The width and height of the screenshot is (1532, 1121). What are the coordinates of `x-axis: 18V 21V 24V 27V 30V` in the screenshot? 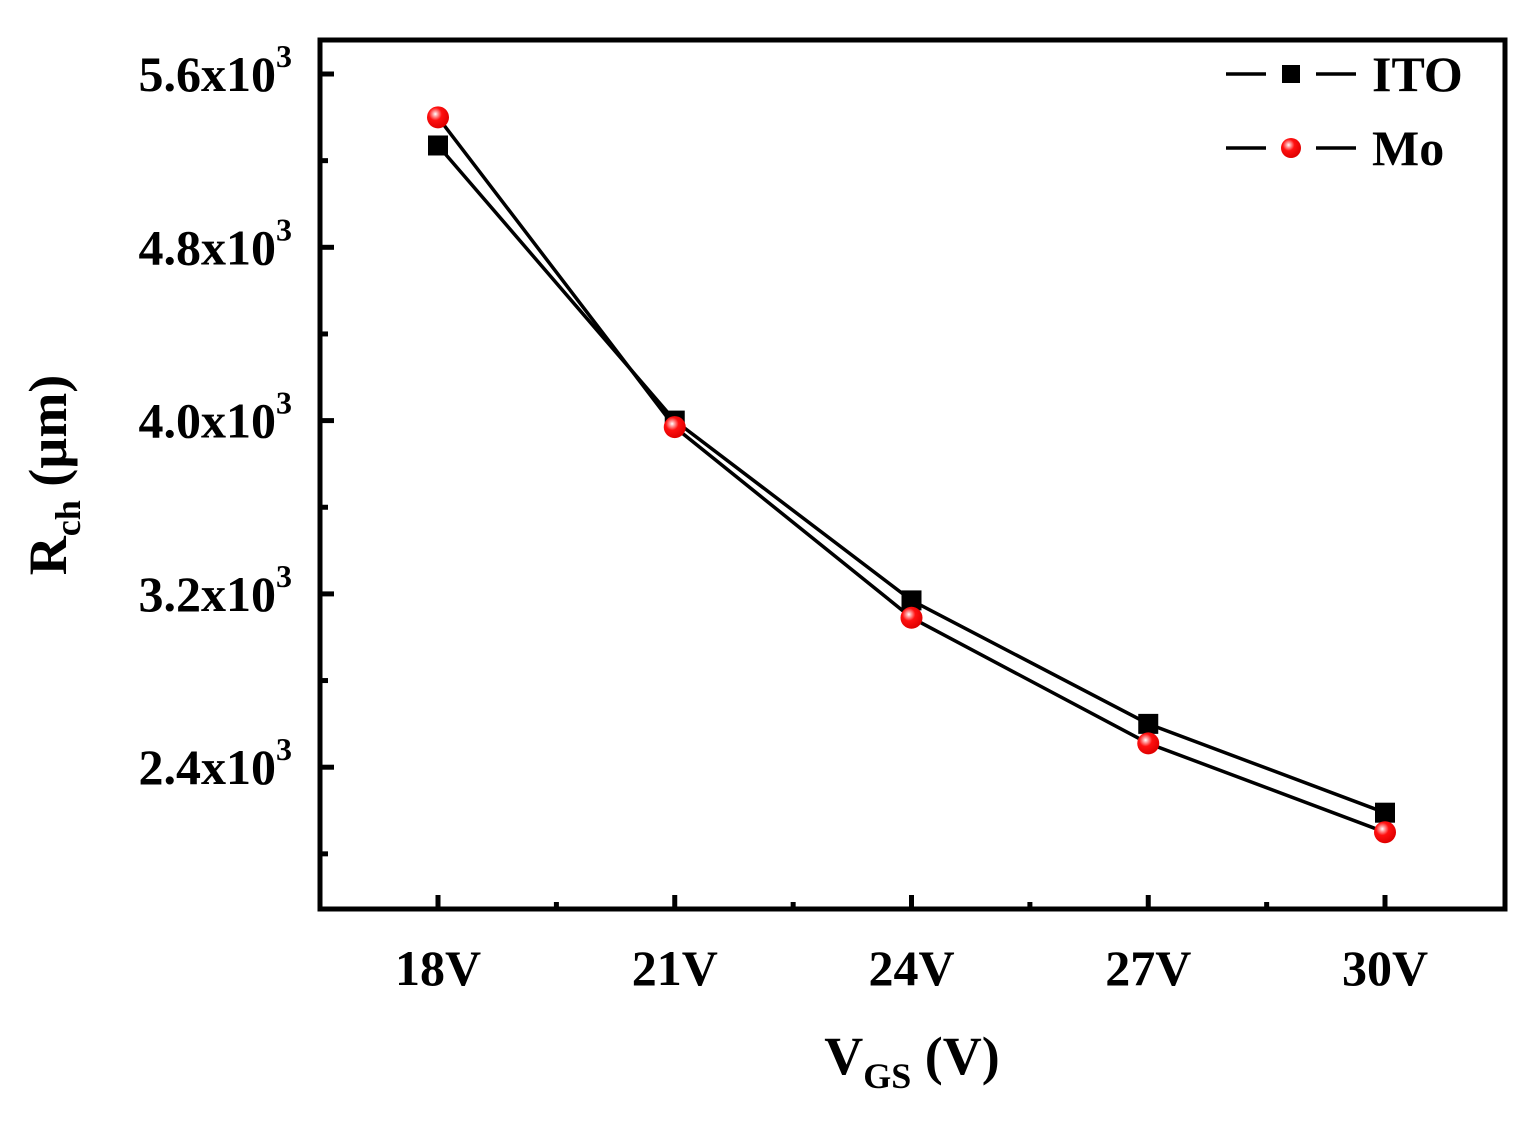 It's located at (911, 945).